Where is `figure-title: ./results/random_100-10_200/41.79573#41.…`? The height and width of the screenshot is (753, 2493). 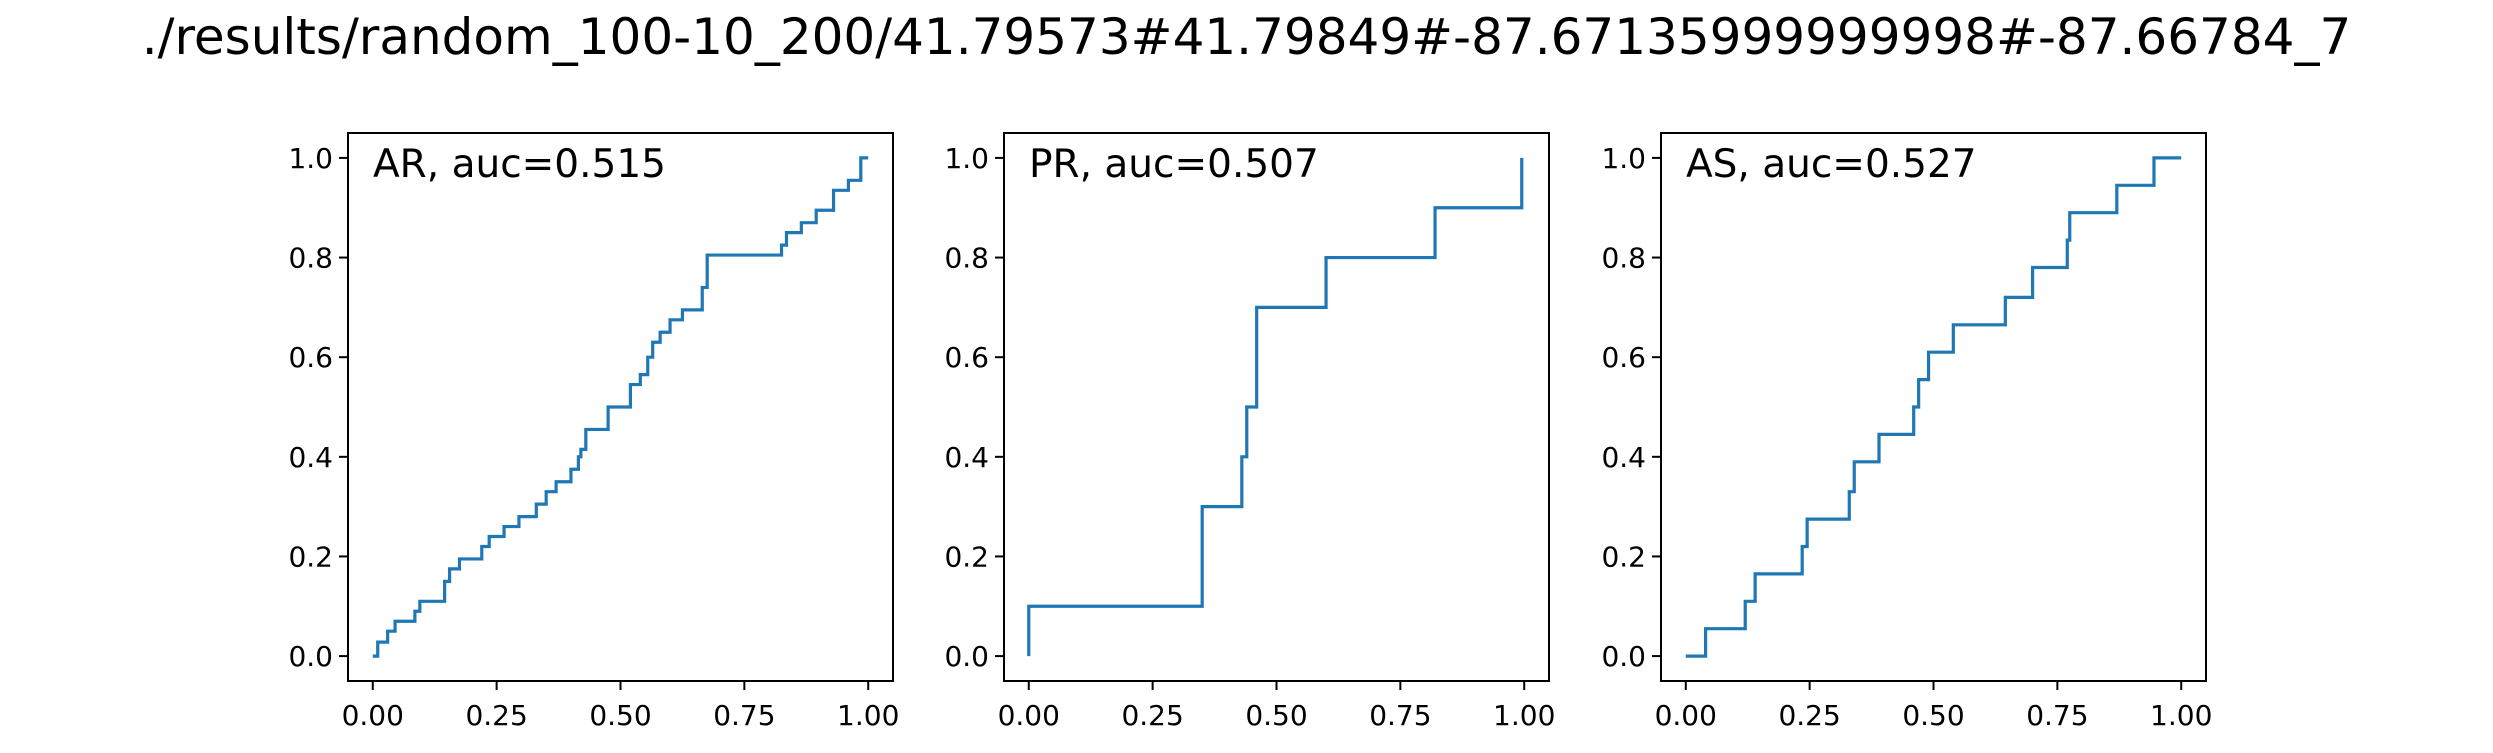
figure-title: ./results/random_100-10_200/41.79573#41.… is located at coordinates (1246, 37).